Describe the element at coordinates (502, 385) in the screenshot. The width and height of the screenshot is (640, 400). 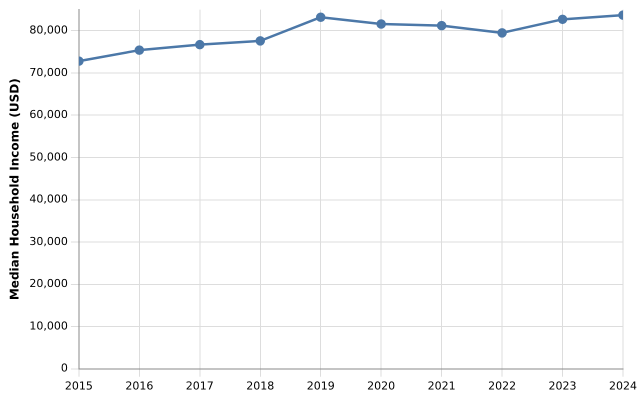
I see `x-tick-label: 2022` at that location.